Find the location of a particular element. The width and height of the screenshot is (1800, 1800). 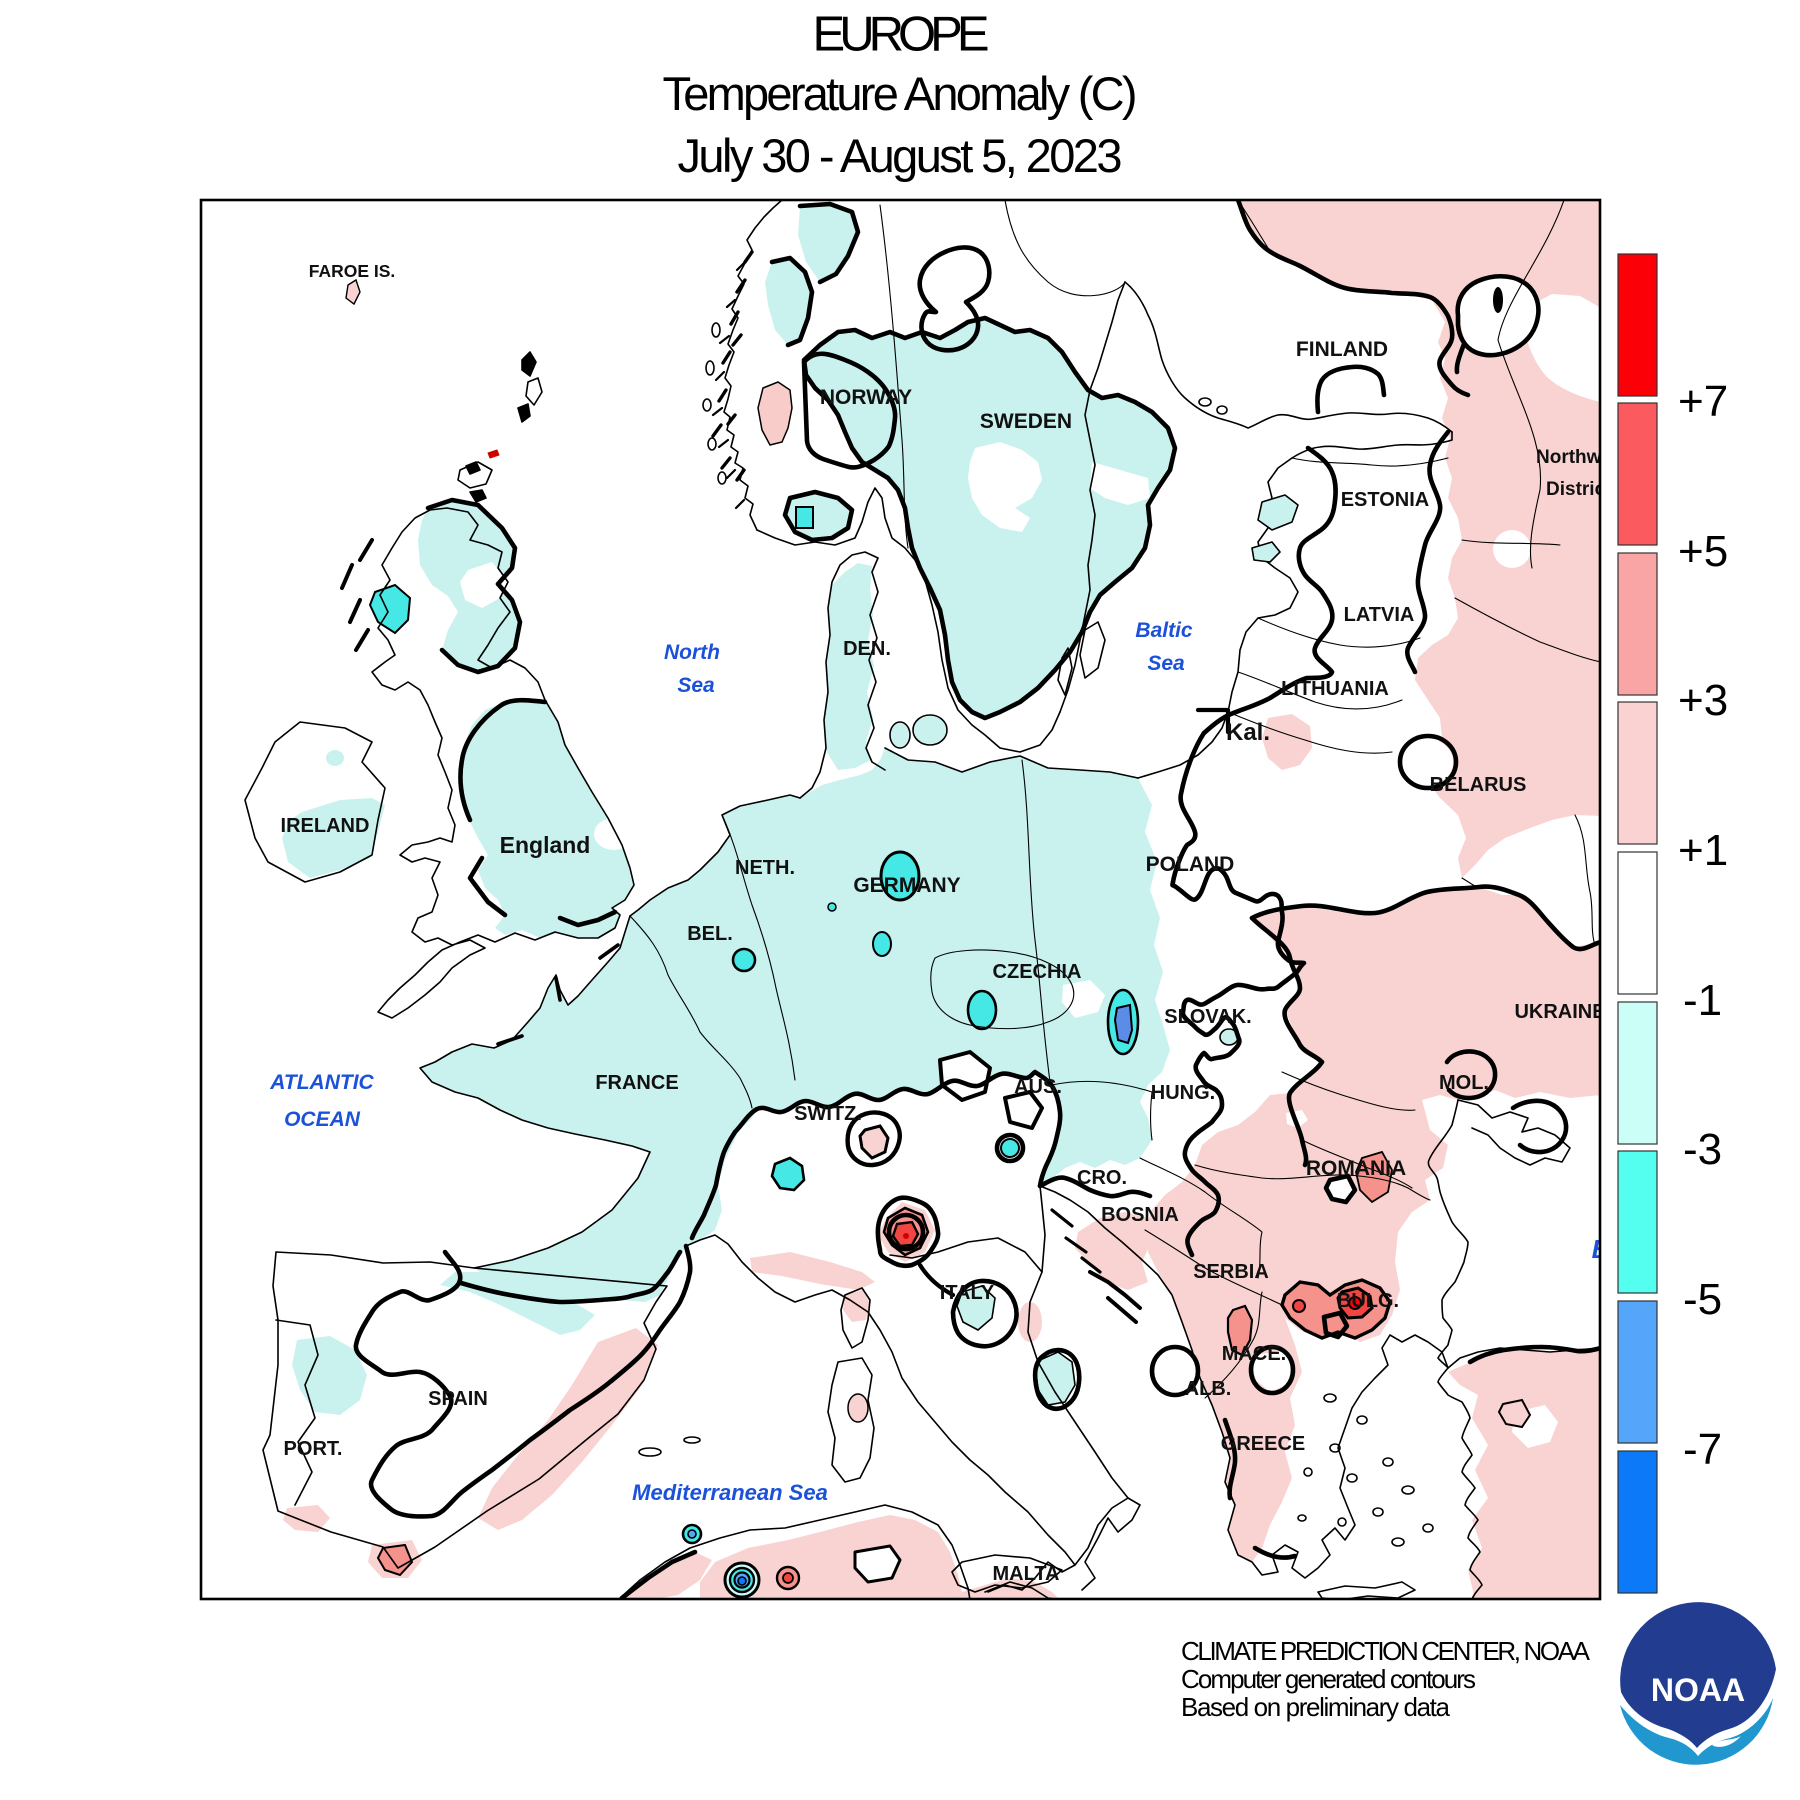

svg-text: SWEDEN is located at coordinates (1026, 421).